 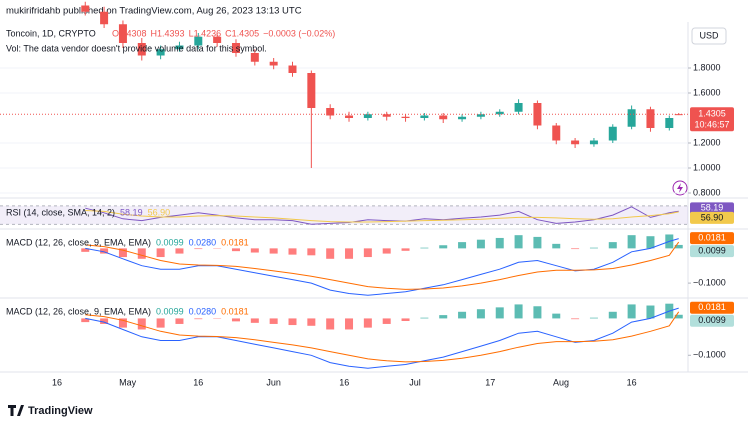 I want to click on y-tick-label: 0.8000, so click(x=707, y=192).